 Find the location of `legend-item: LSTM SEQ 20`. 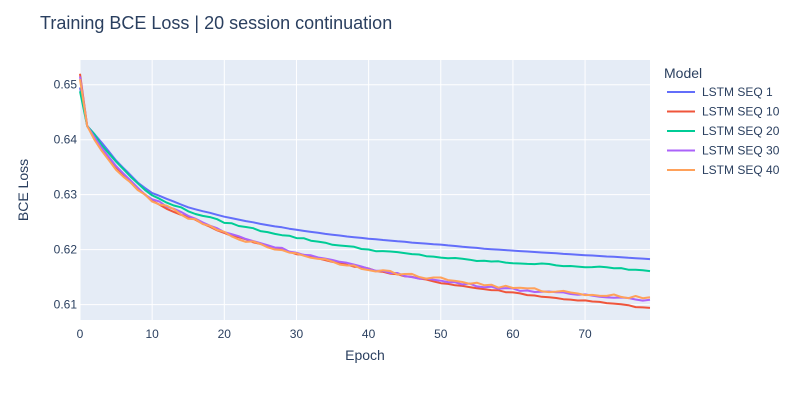

legend-item: LSTM SEQ 20 is located at coordinates (723, 131).